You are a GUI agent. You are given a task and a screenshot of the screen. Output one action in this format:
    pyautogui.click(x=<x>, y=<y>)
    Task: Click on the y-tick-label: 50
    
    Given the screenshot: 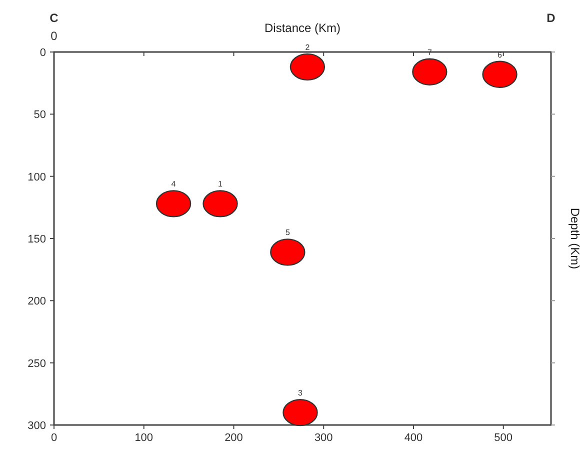 What is the action you would take?
    pyautogui.click(x=40, y=115)
    